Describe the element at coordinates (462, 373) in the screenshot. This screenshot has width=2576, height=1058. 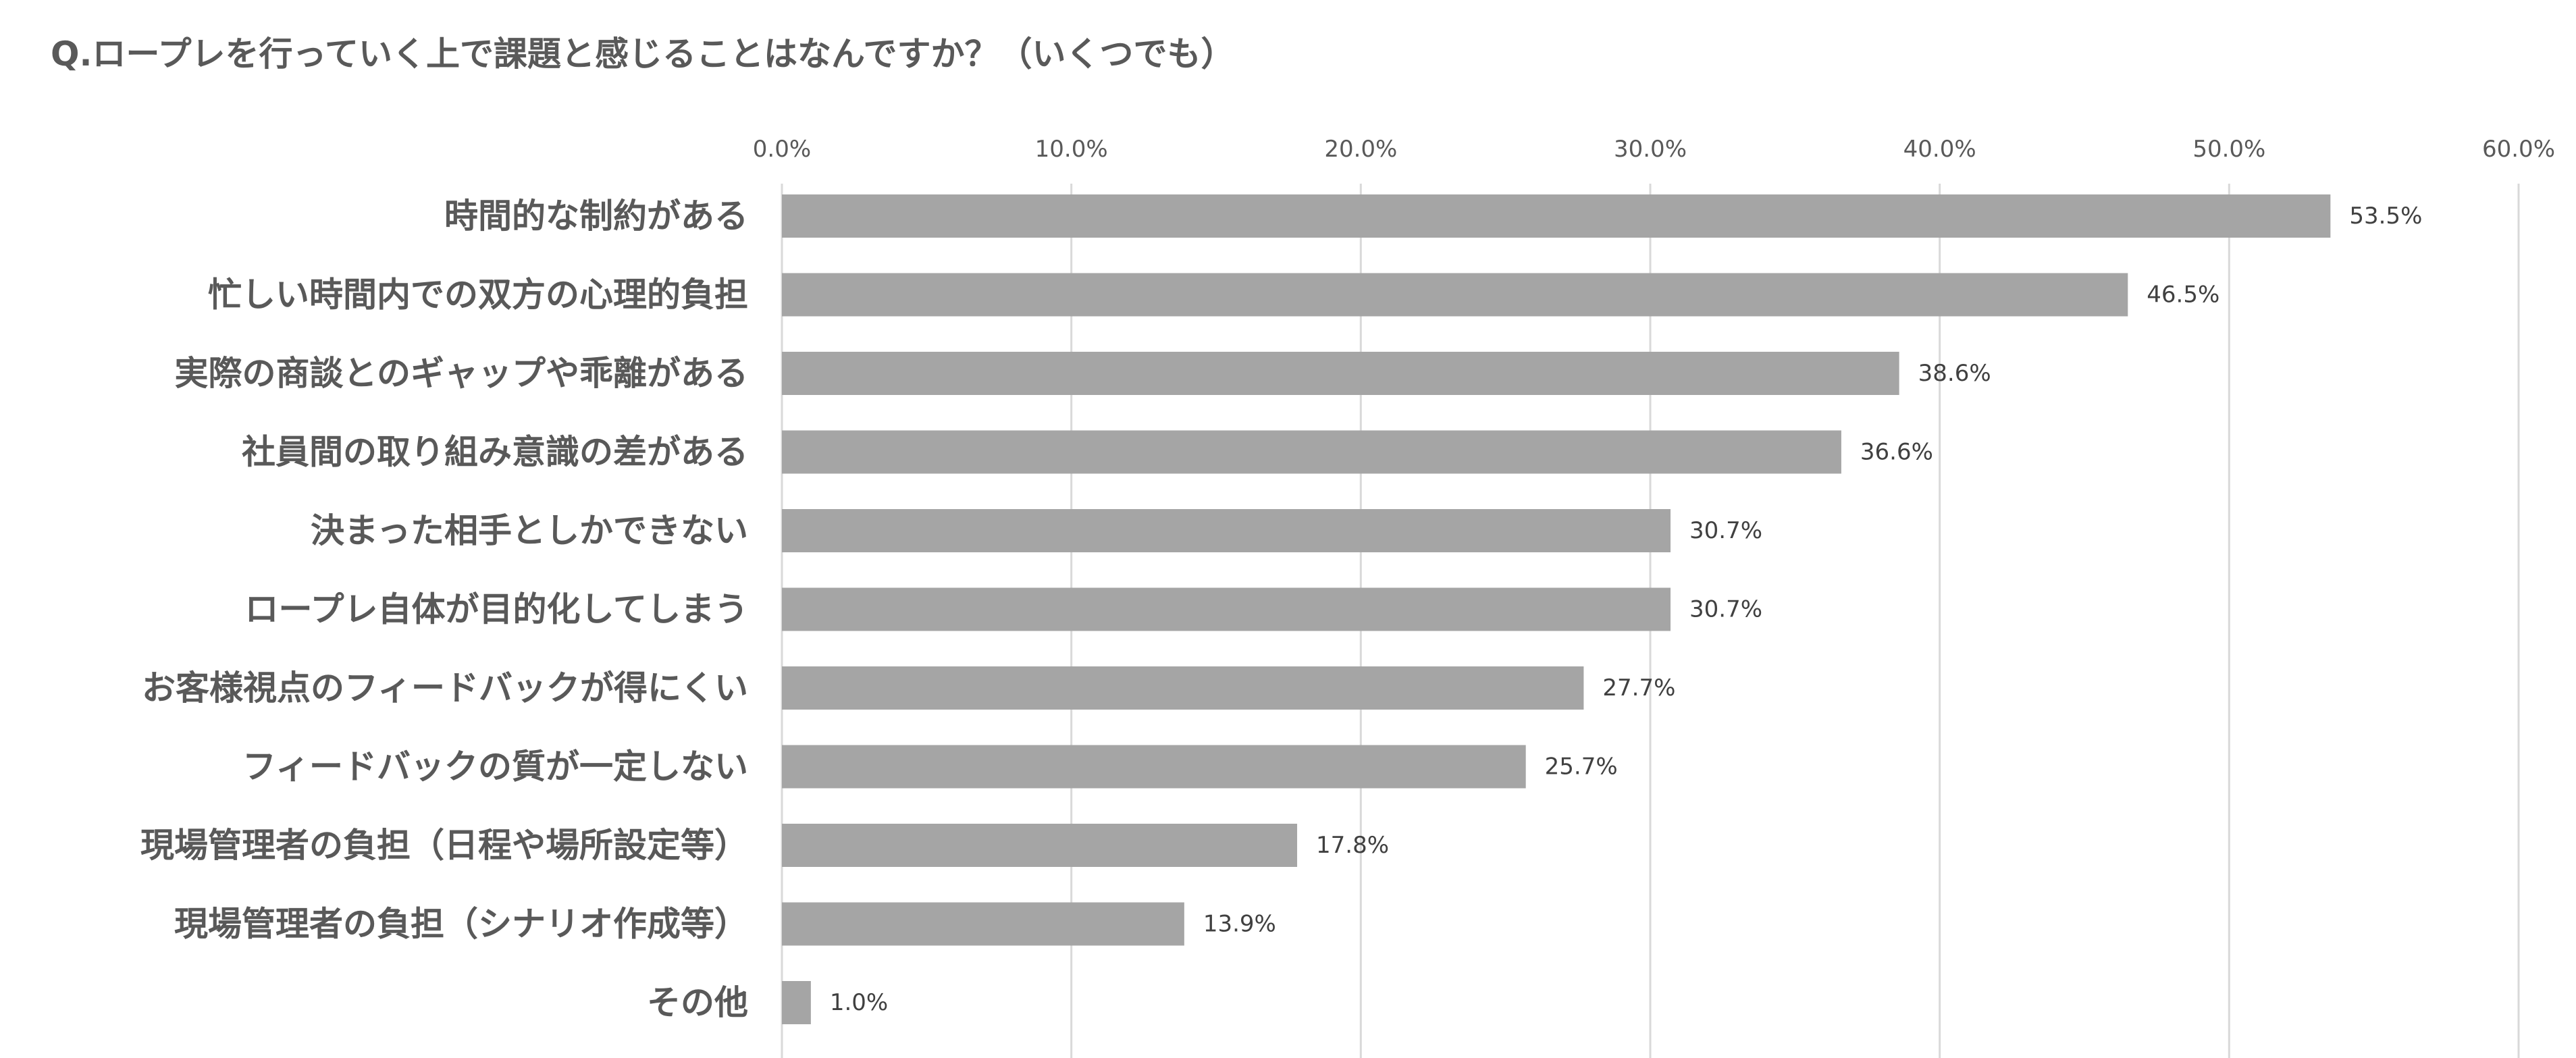
I see `category-label: 実際の商談とのギャップや乖離がある` at that location.